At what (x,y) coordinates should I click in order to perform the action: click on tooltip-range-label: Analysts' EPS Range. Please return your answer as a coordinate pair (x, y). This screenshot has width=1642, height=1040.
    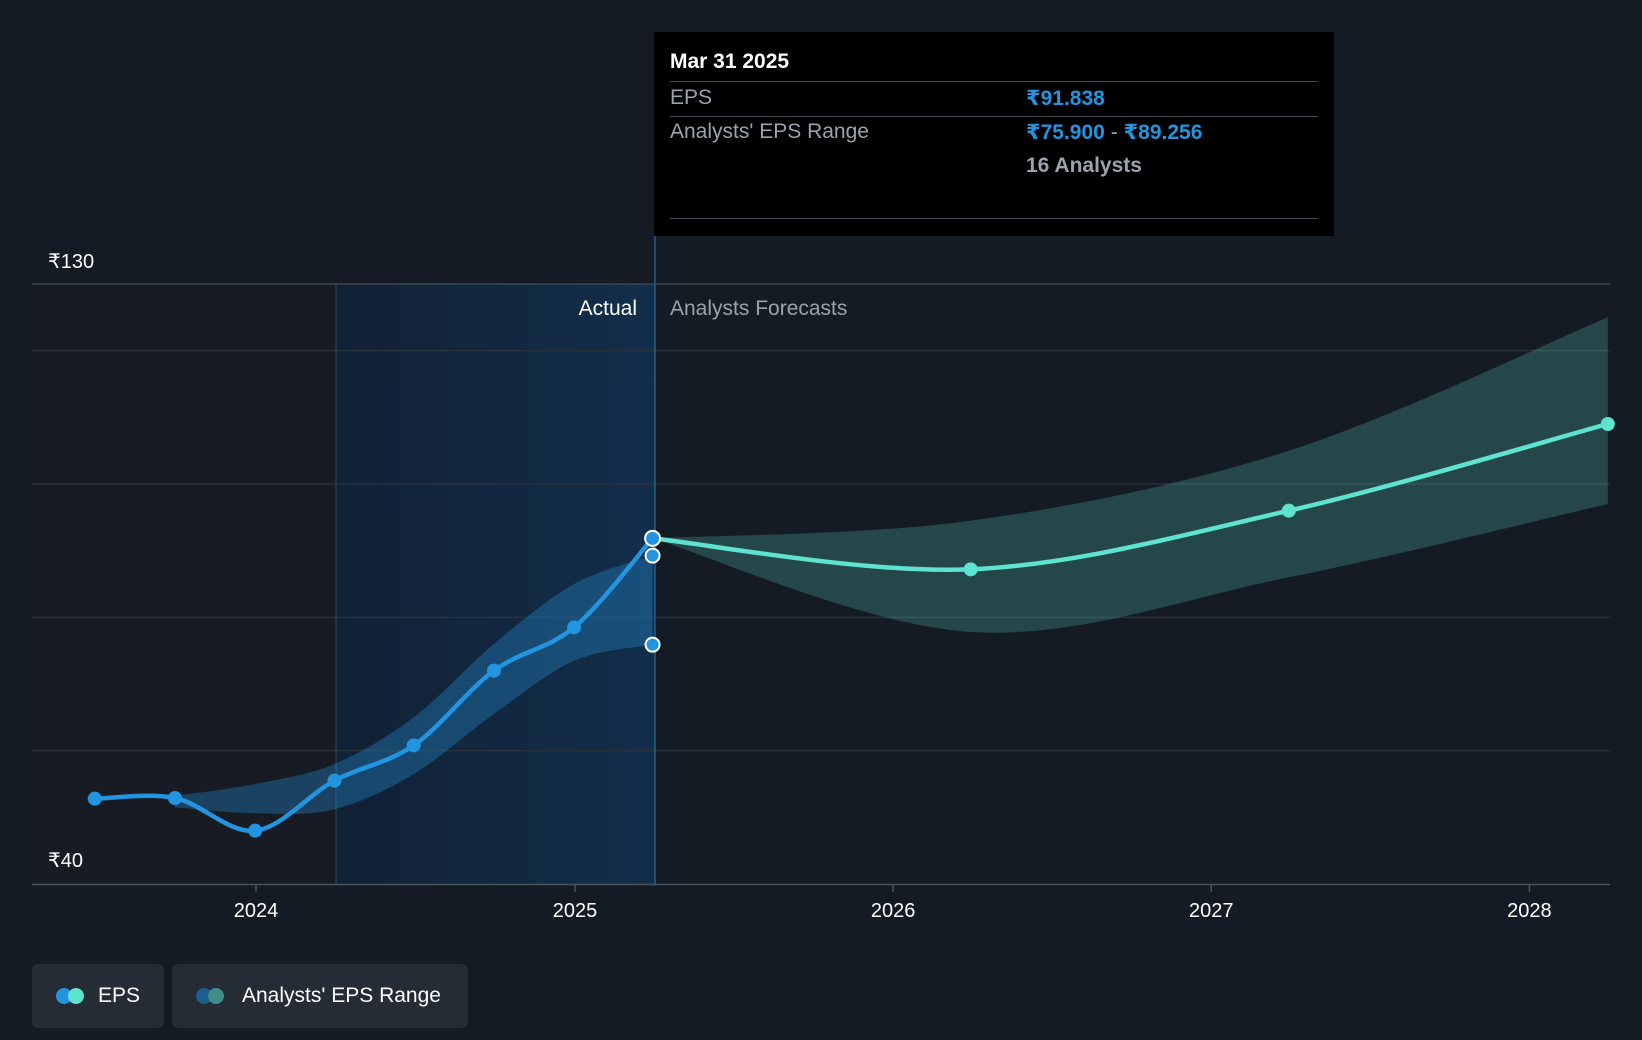
    Looking at the image, I should click on (769, 131).